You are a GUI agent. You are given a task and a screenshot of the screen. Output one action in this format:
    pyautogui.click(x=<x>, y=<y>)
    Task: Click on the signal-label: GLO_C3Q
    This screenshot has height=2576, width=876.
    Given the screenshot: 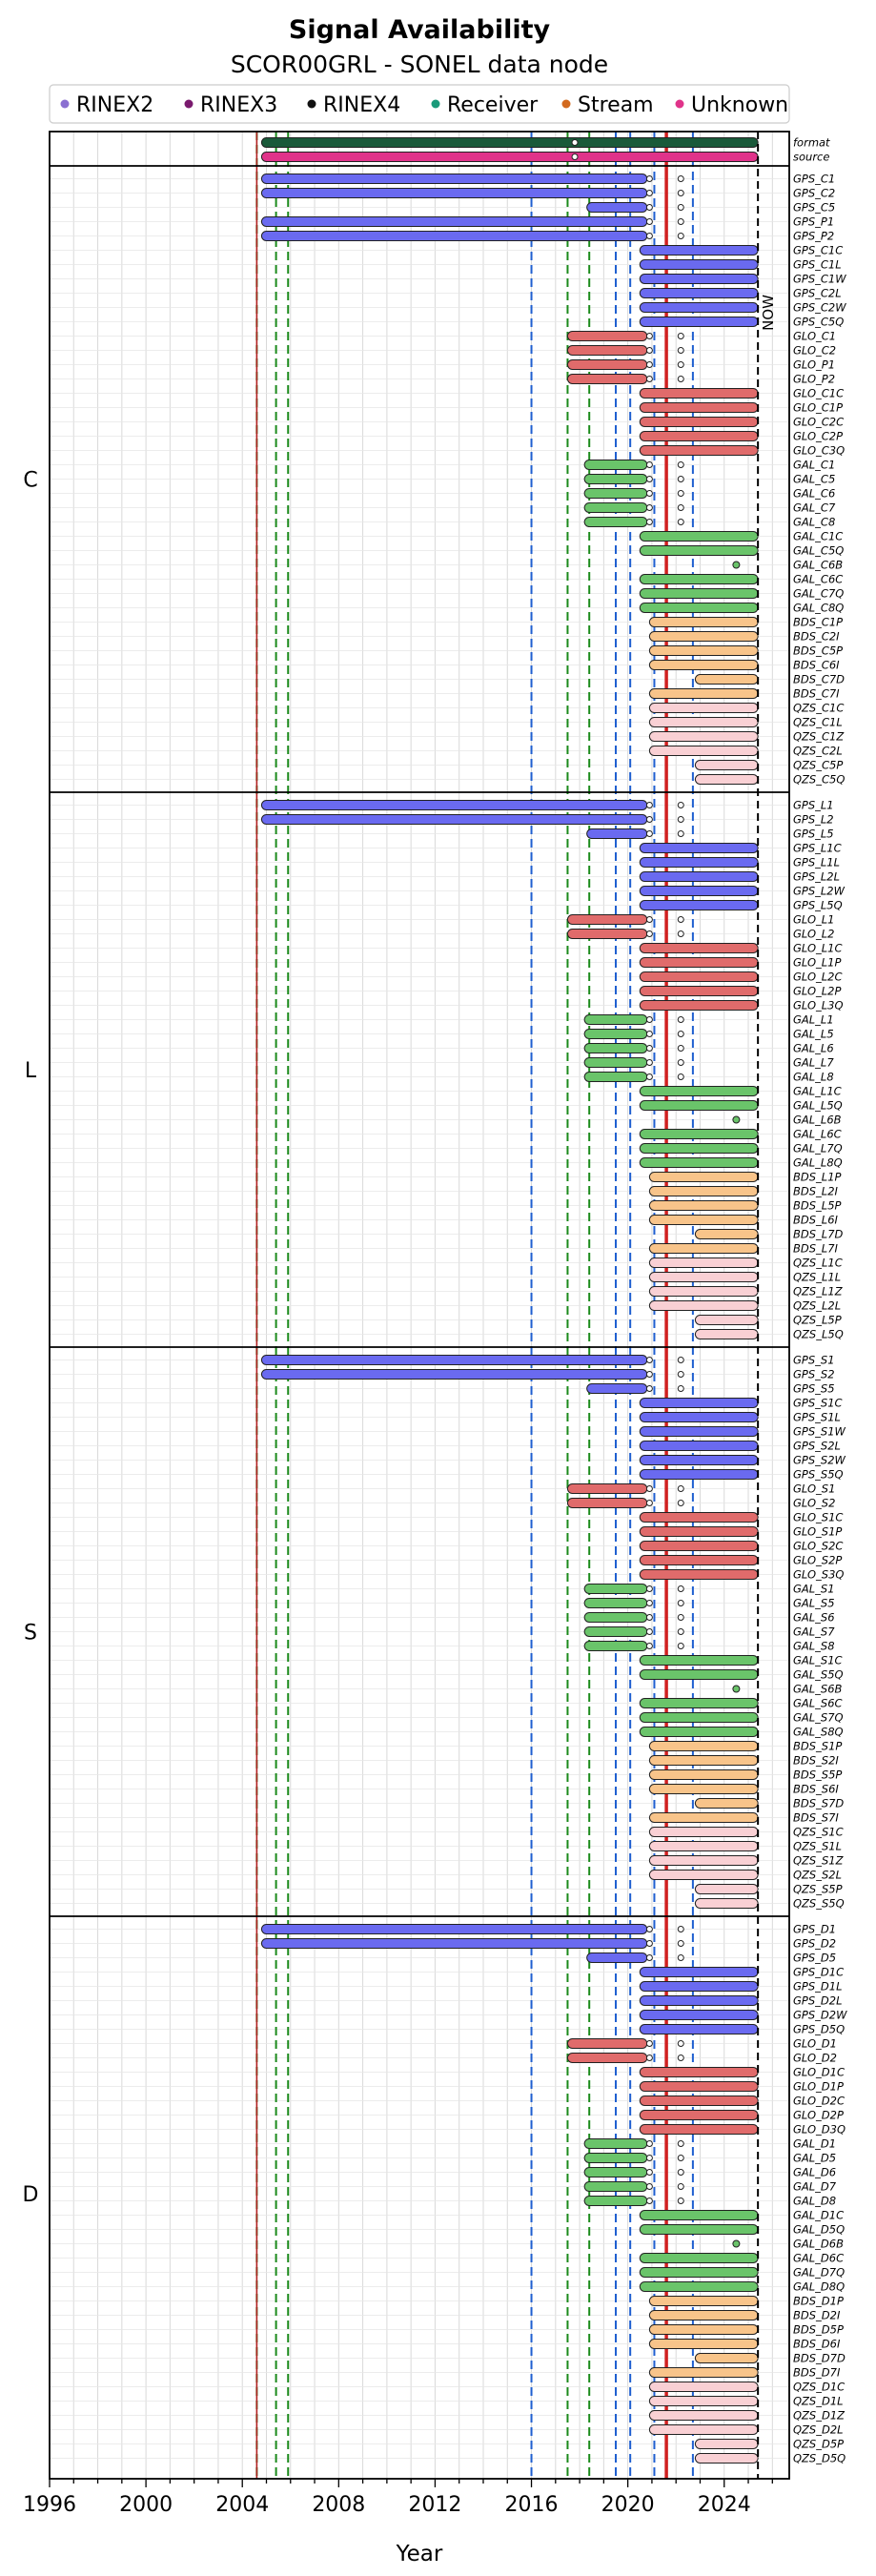 What is the action you would take?
    pyautogui.click(x=819, y=451)
    